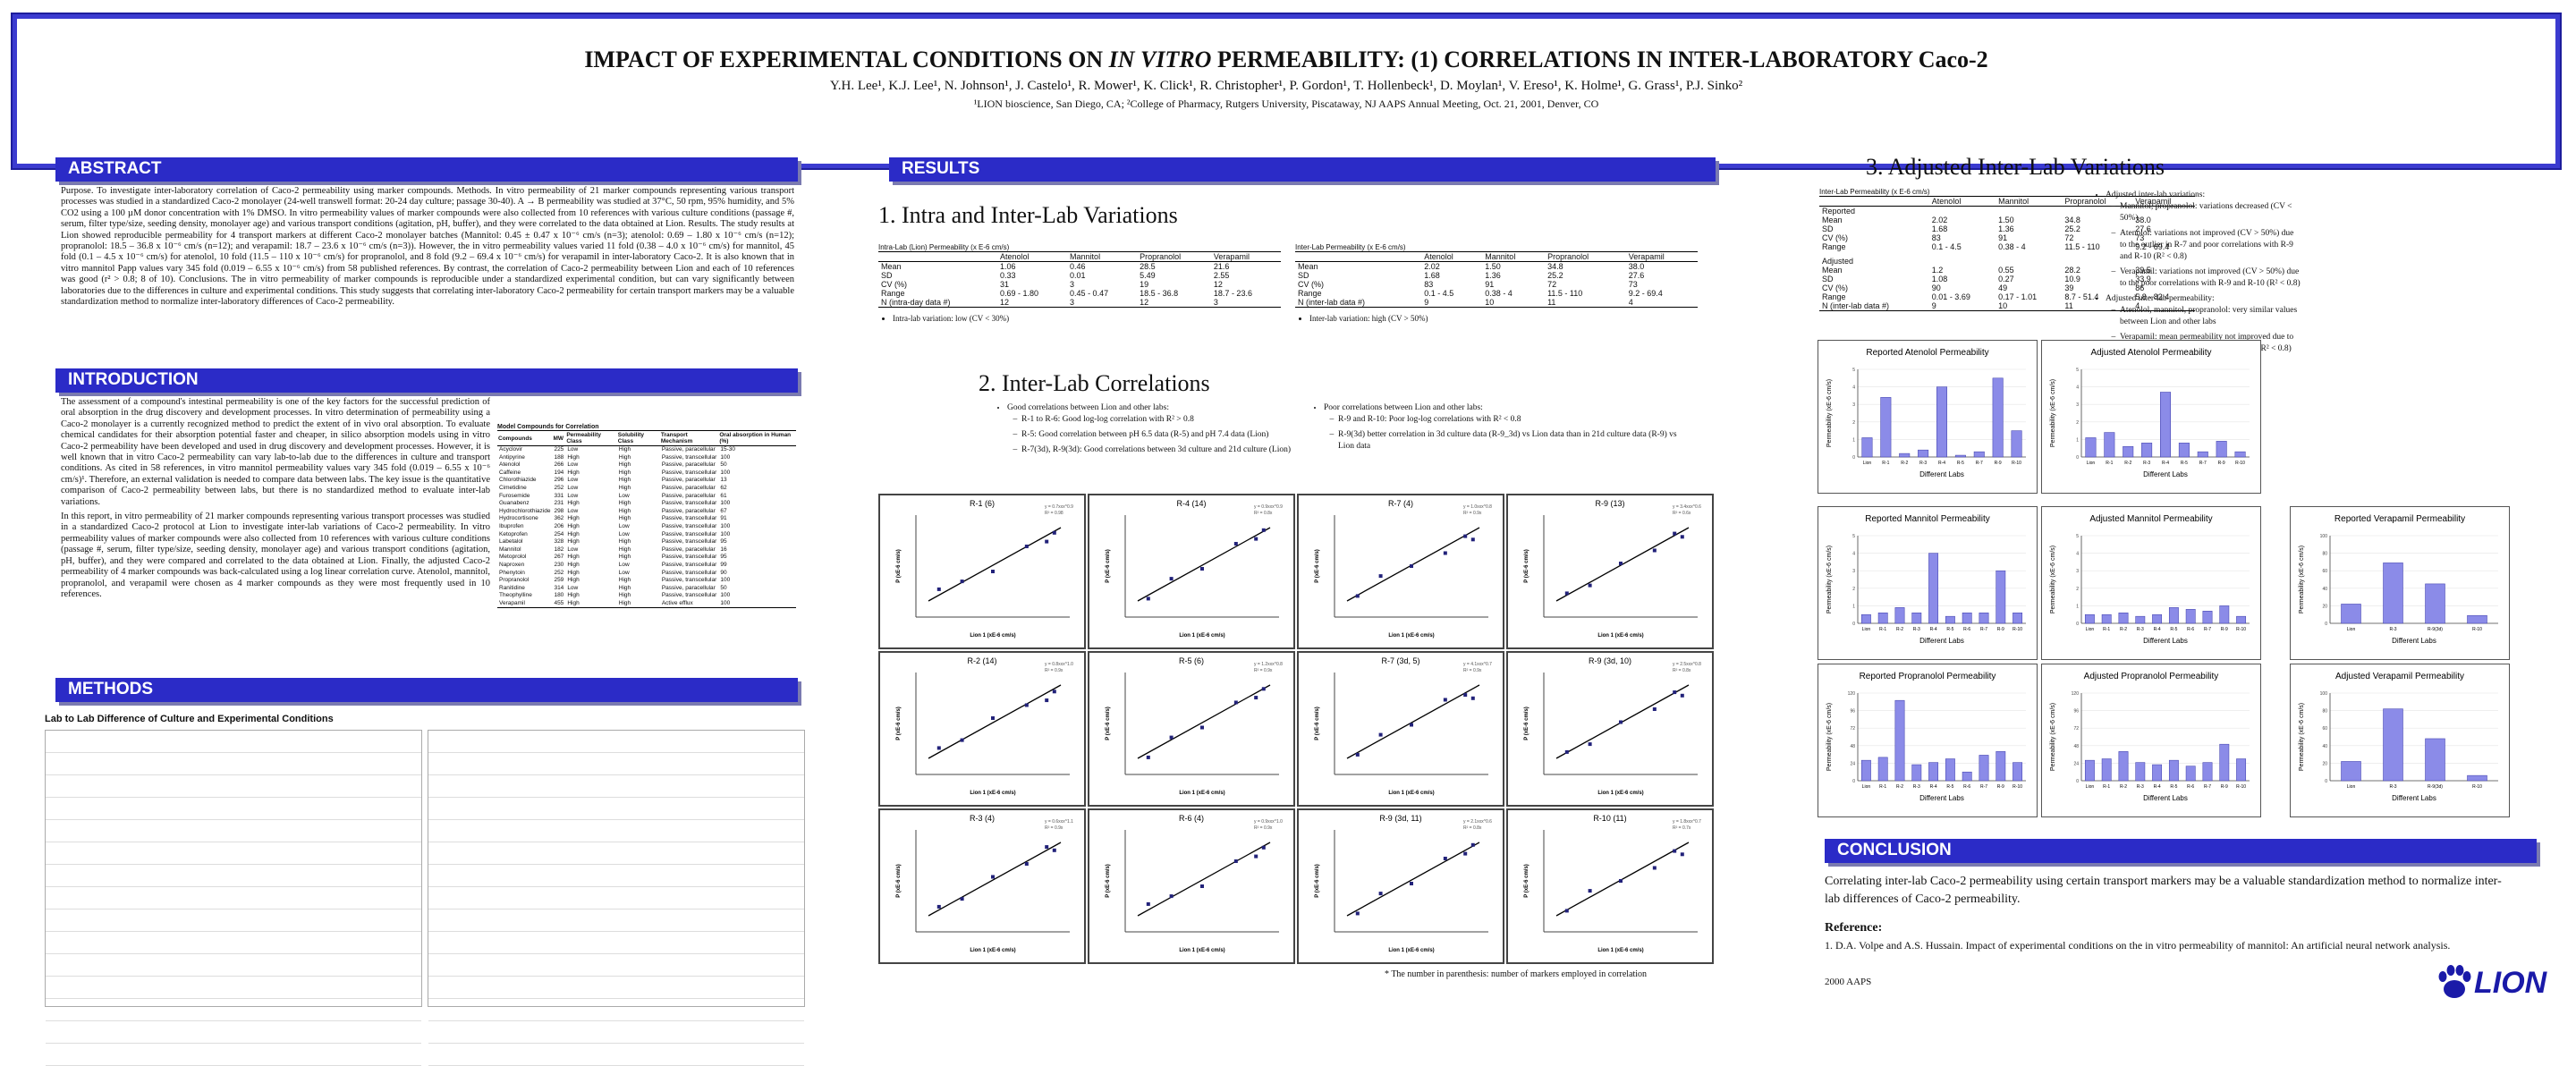 Image resolution: width=2576 pixels, height=1066 pixels. What do you see at coordinates (1263, 828) in the screenshot?
I see `scatter-r2: R² = 0.9x` at bounding box center [1263, 828].